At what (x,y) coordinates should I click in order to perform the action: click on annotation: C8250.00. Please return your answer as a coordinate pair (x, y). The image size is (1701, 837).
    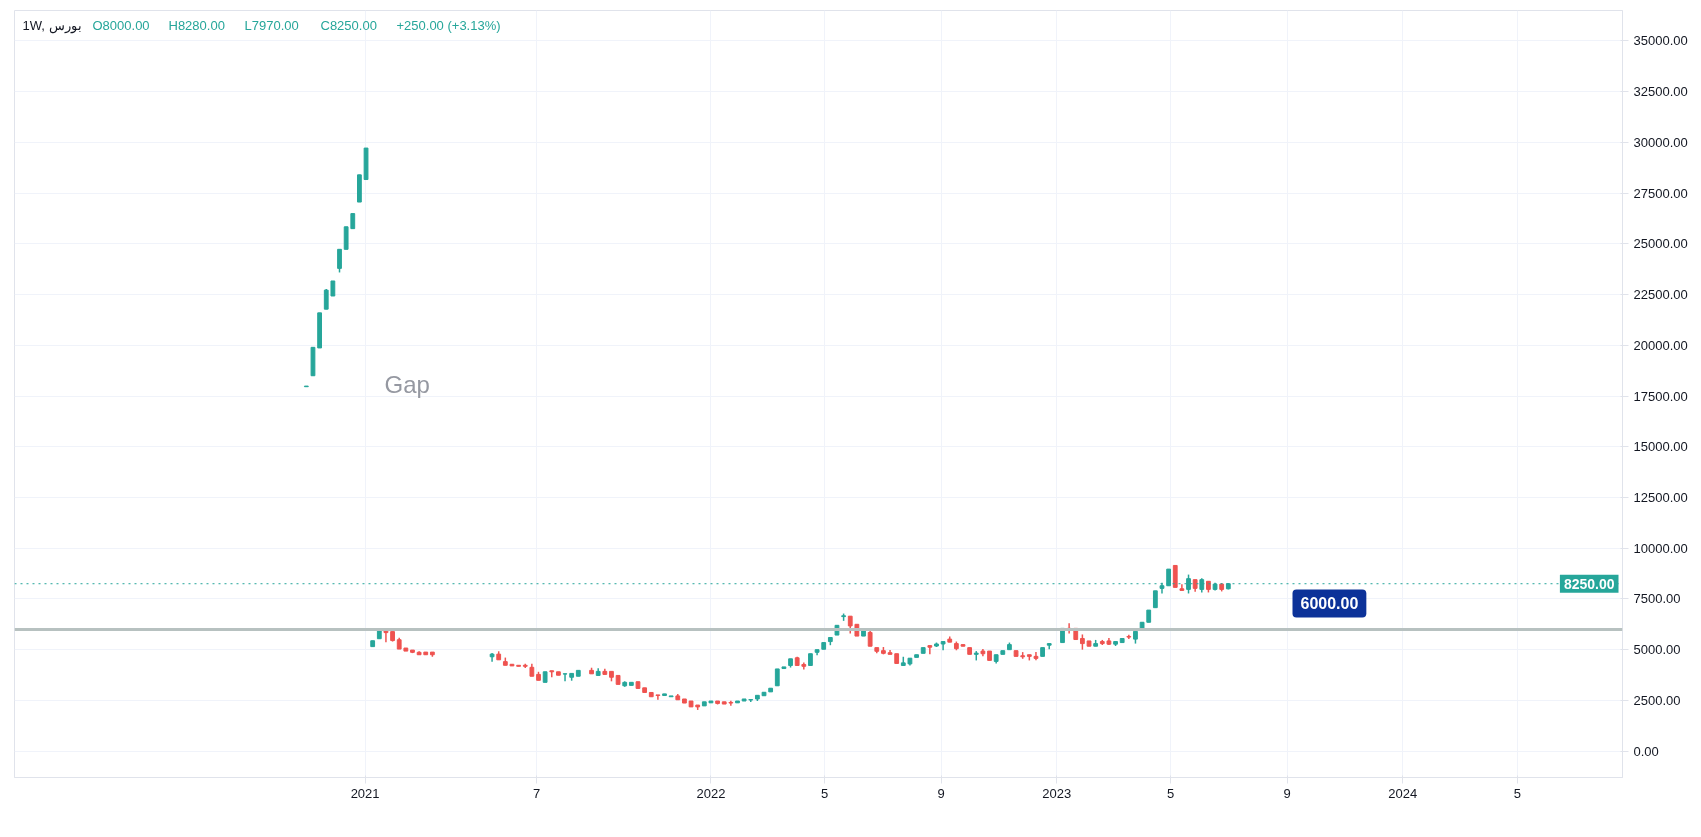
    Looking at the image, I should click on (348, 25).